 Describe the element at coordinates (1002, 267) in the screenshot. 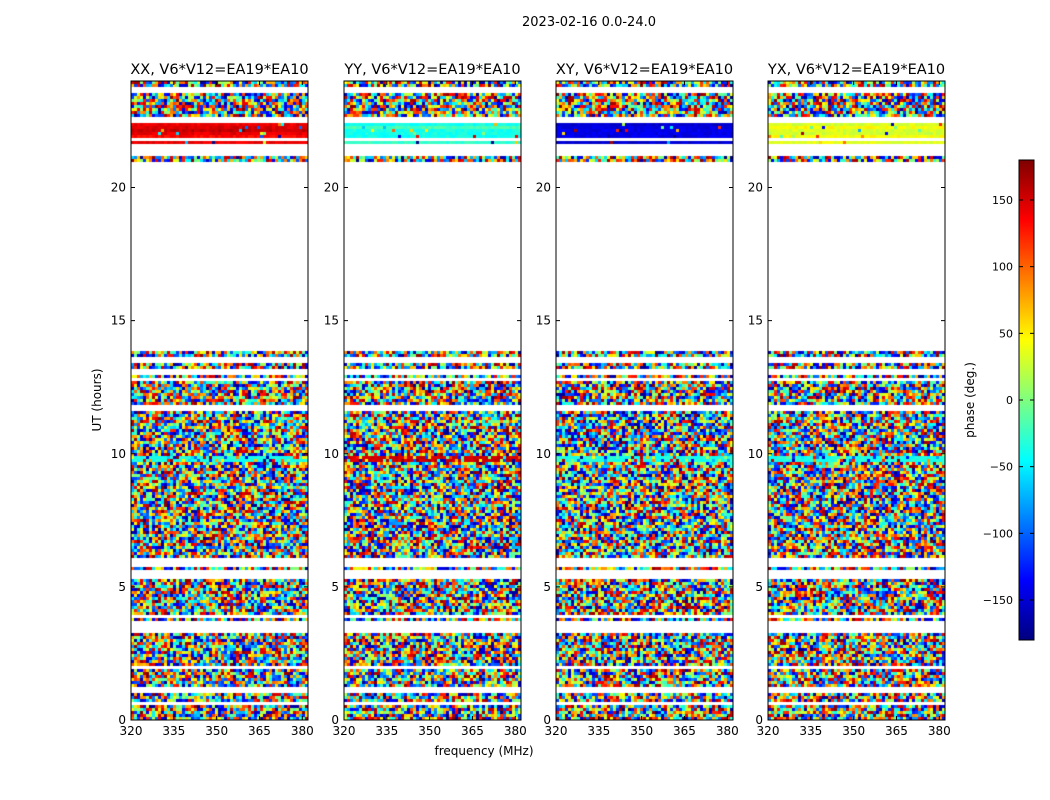

I see `colorbar-tick-label: 100` at that location.